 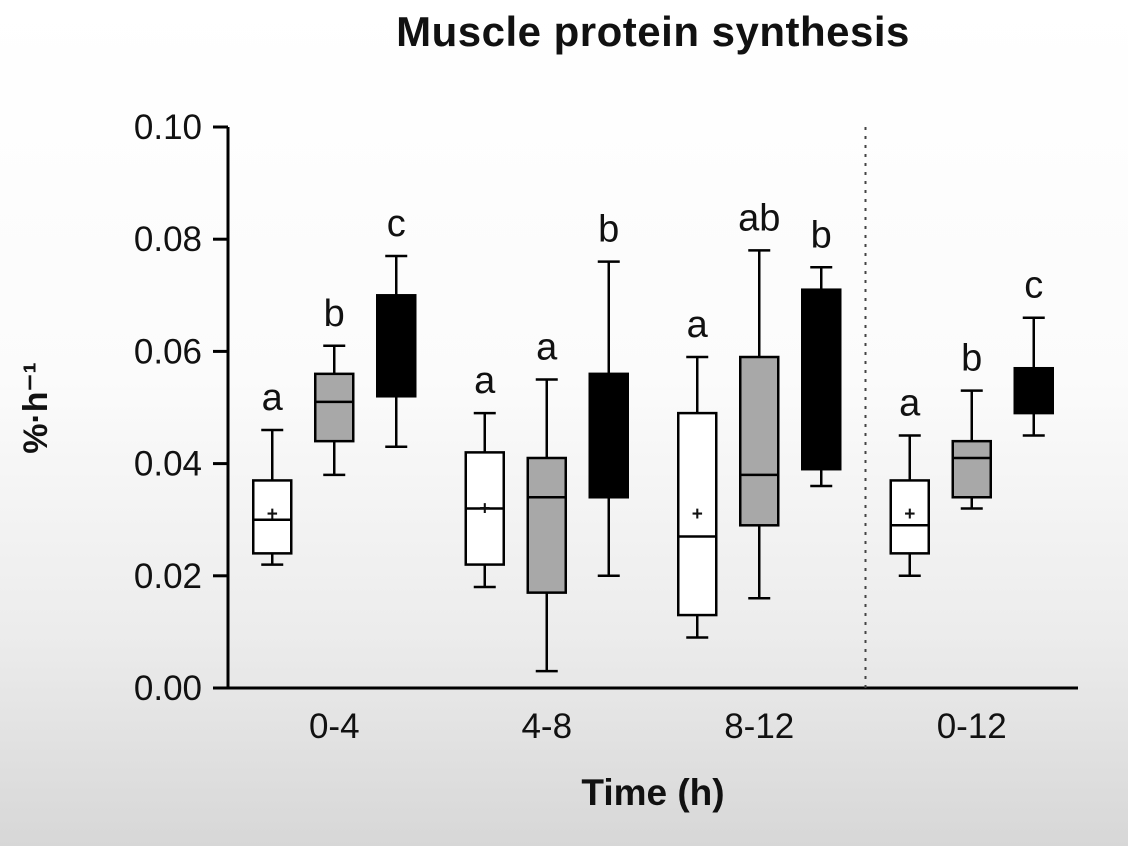 I want to click on y-tick-label: 0.00, so click(x=168, y=688).